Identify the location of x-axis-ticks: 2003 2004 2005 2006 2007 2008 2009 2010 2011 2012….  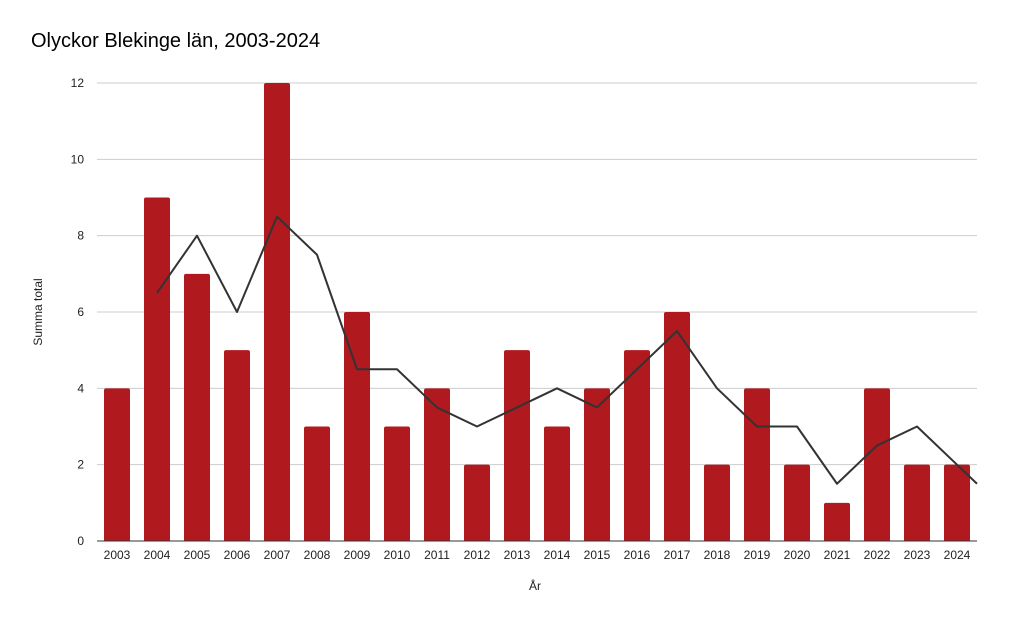
(537, 555).